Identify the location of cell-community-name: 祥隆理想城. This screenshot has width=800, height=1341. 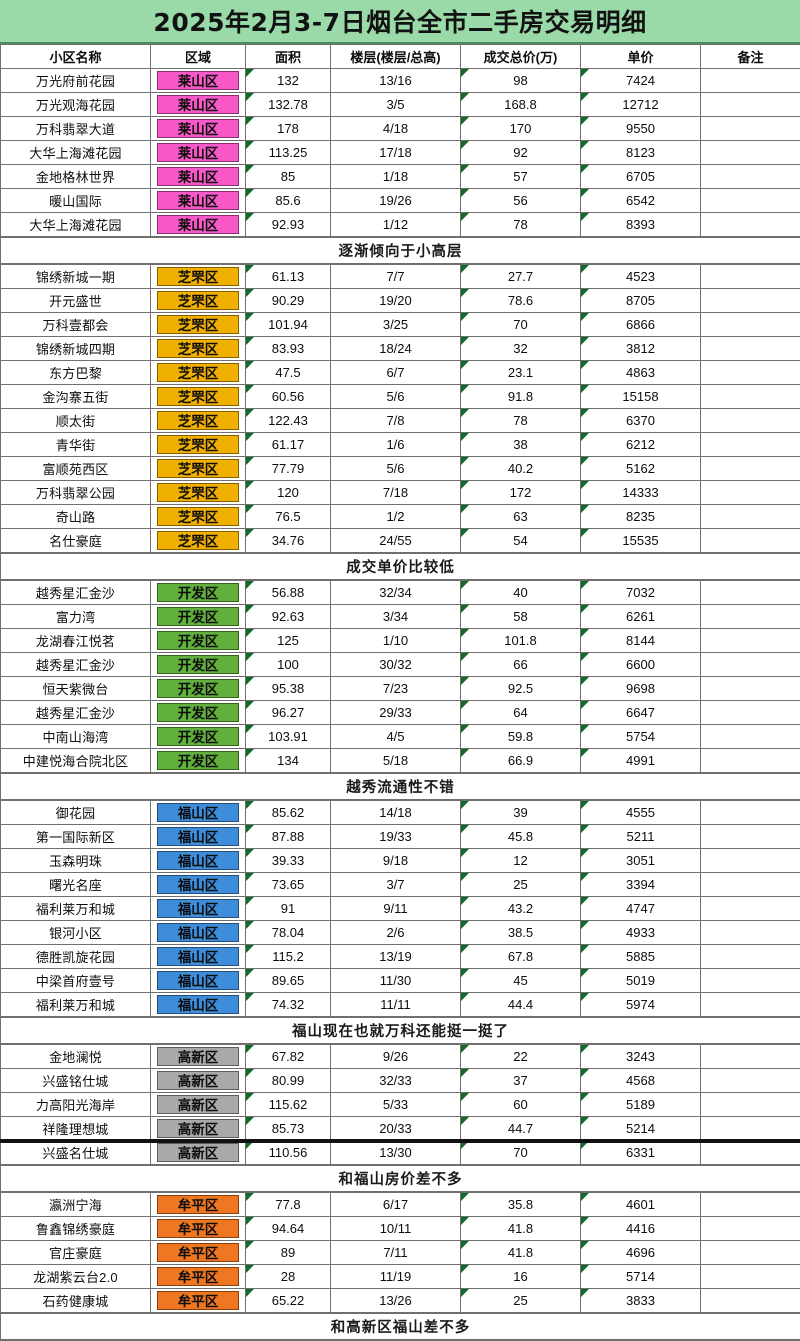
(76, 1129).